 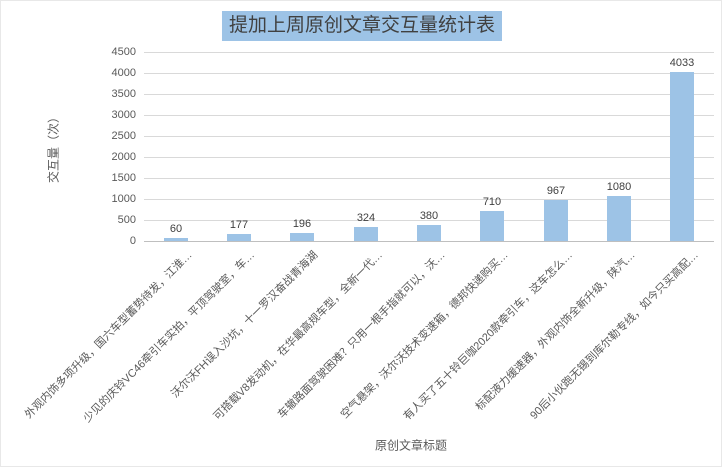 What do you see at coordinates (123, 94) in the screenshot?
I see `y-tick-label: 3500` at bounding box center [123, 94].